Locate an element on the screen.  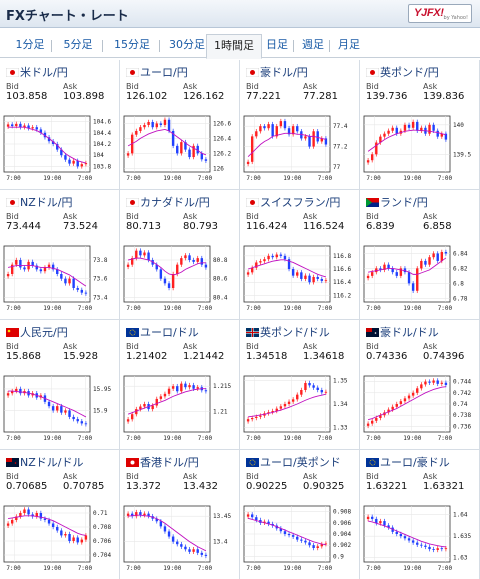
currency-pair-link: 英ポンド/ドル is located at coordinates (288, 331).